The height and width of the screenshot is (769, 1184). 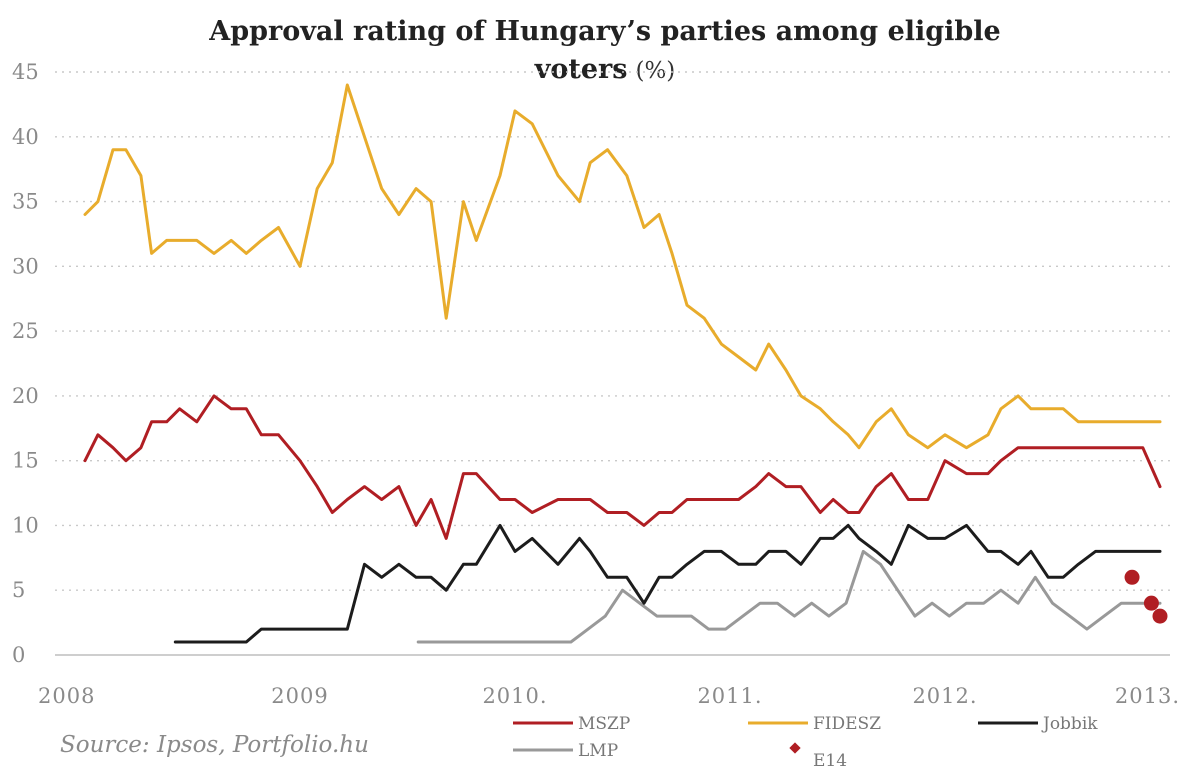 What do you see at coordinates (1147, 696) in the screenshot?
I see `x-tick-label: 2013.` at bounding box center [1147, 696].